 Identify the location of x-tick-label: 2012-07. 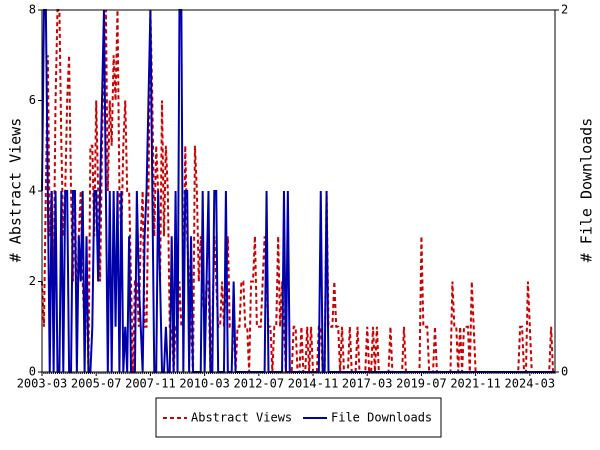
(259, 384).